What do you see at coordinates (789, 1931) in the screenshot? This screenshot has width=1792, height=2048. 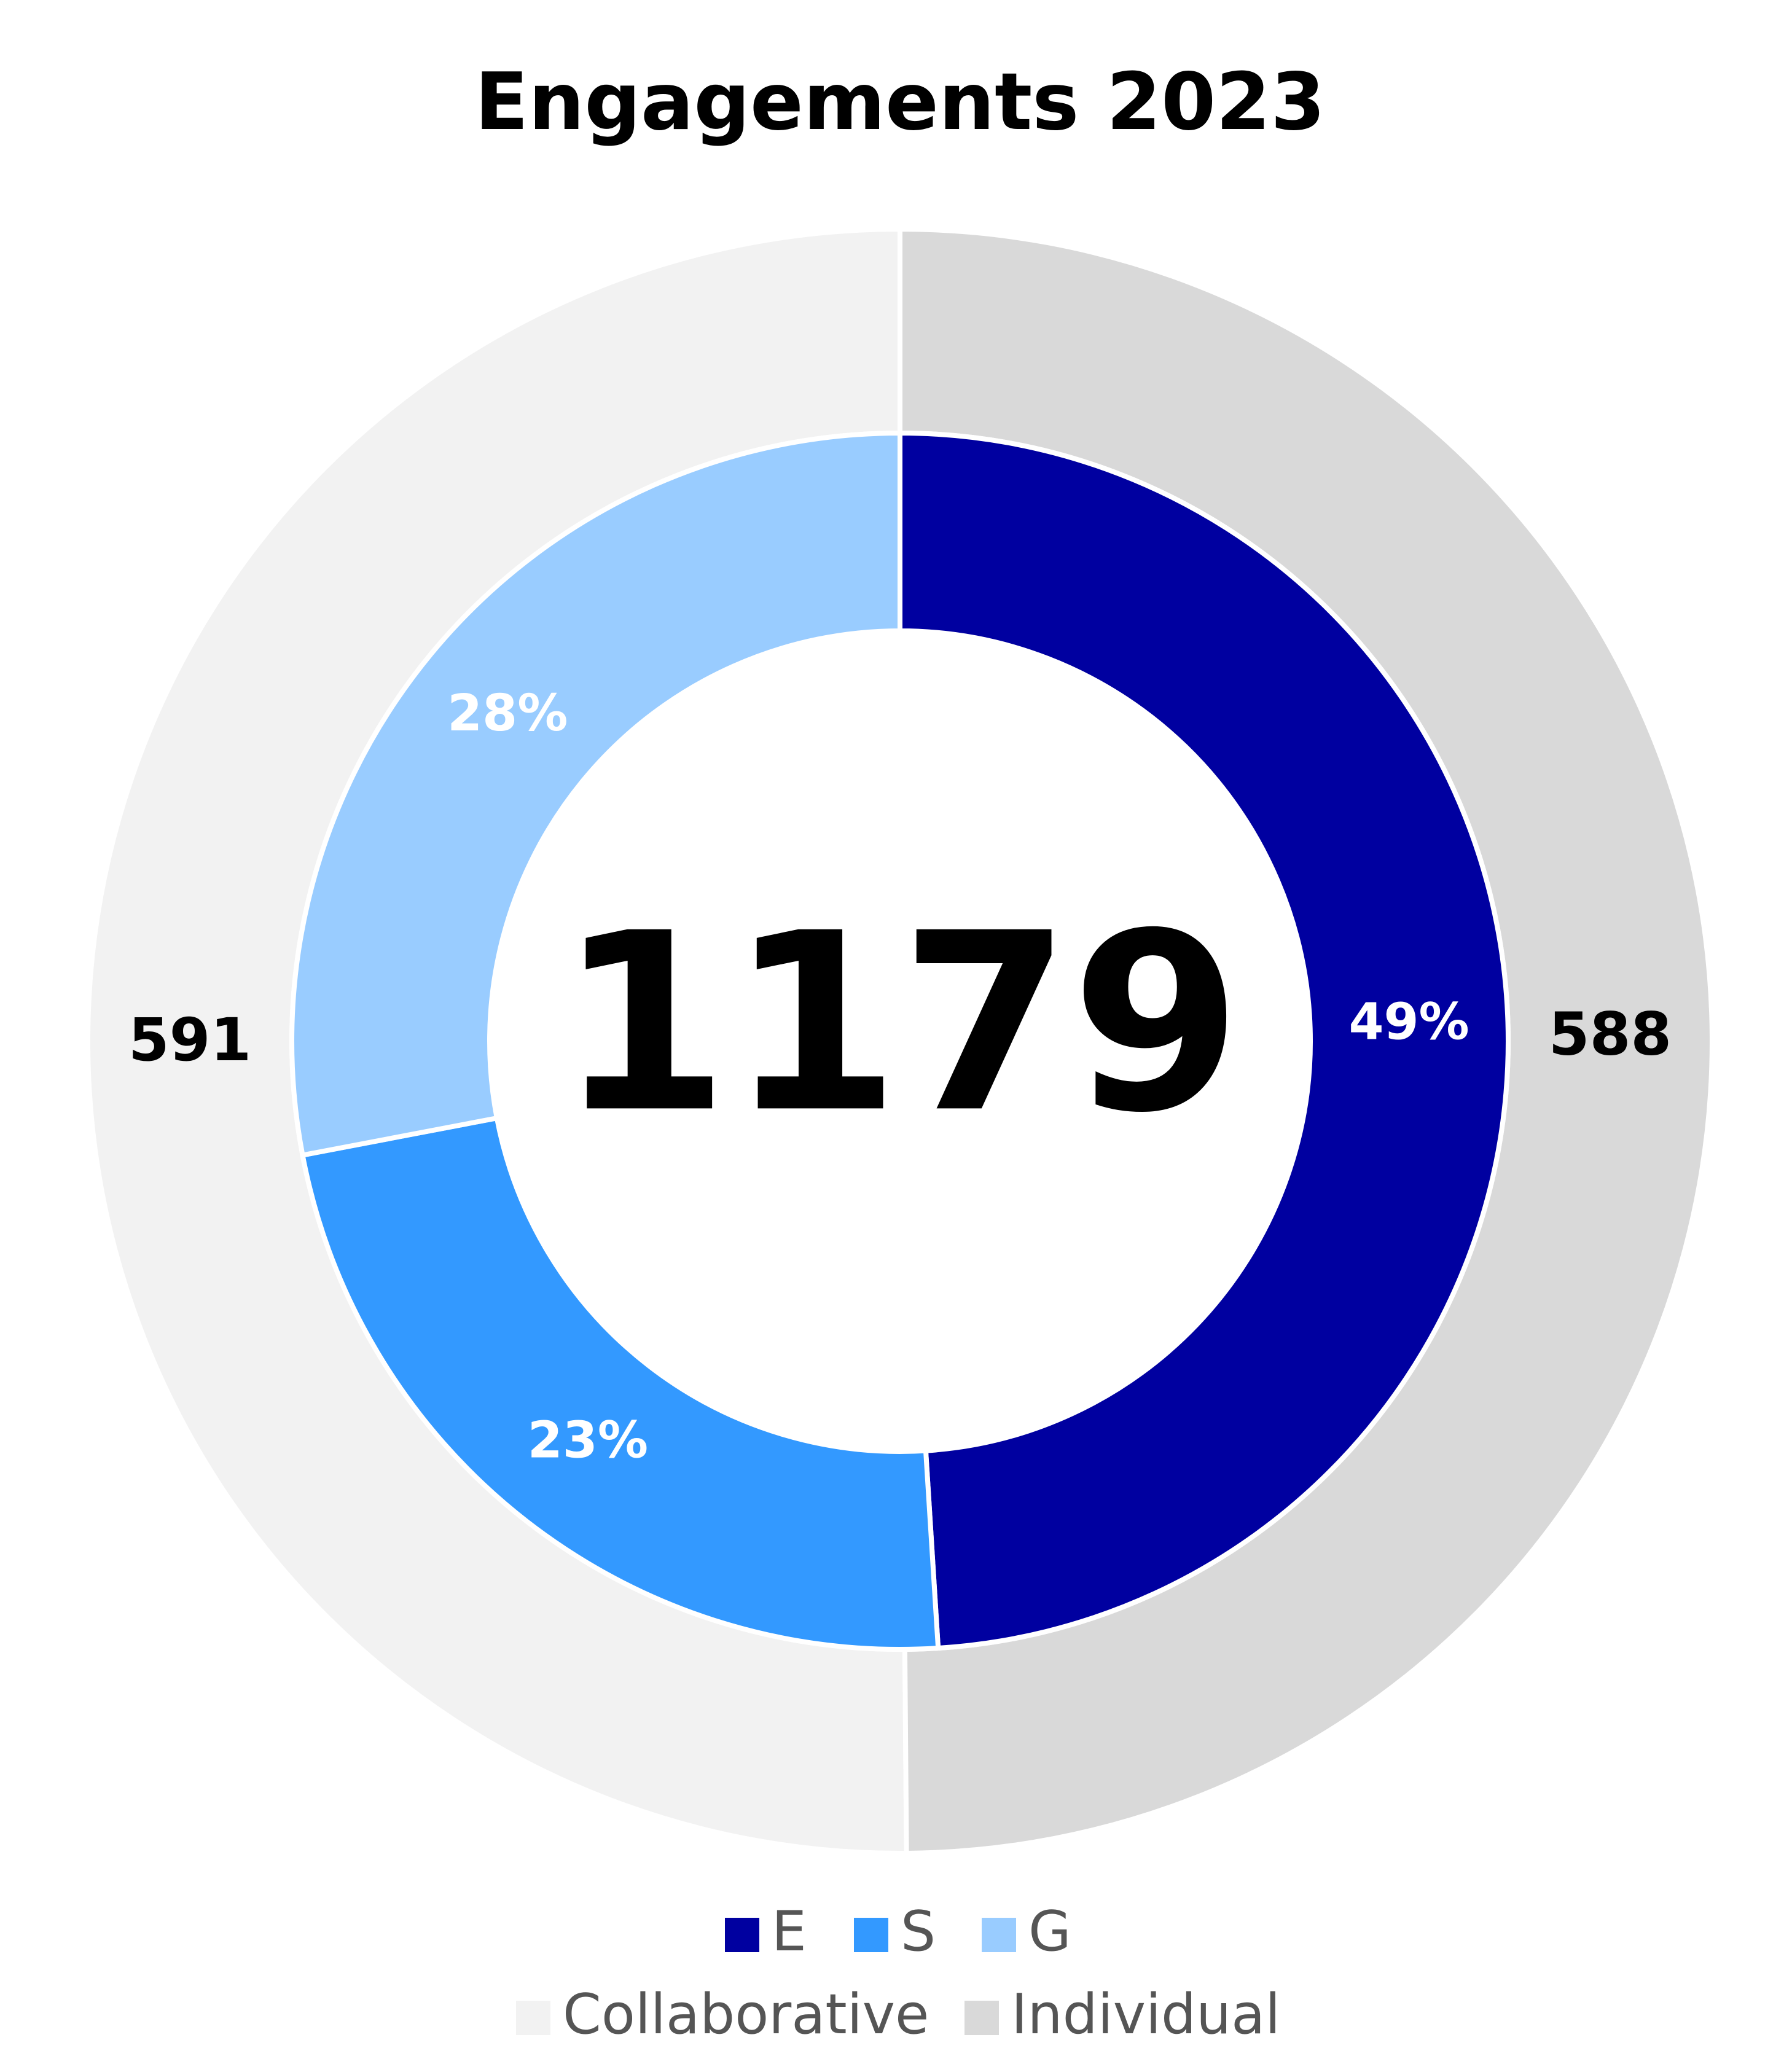 I see `legend-label: E` at bounding box center [789, 1931].